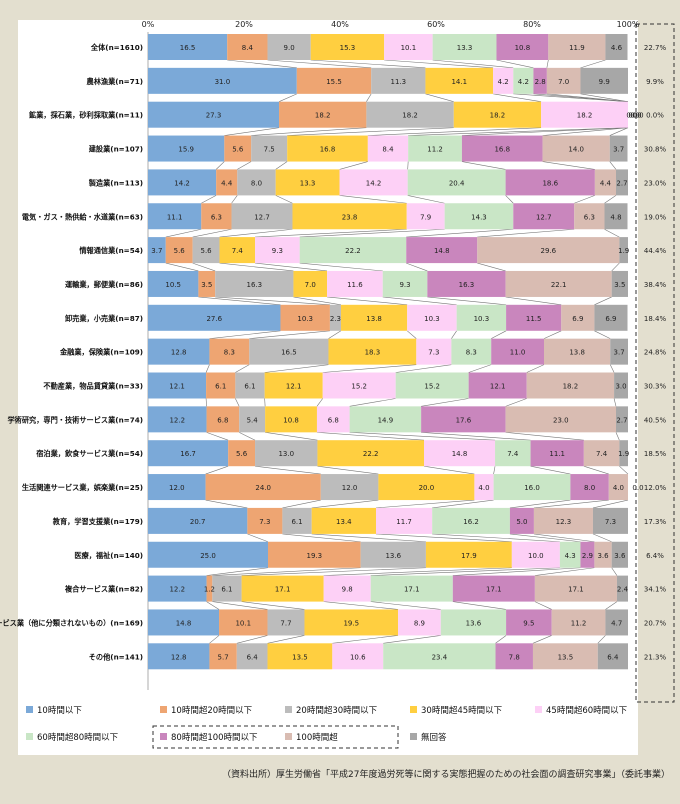  I want to click on bar-value-label: 12.7, so click(544, 217).